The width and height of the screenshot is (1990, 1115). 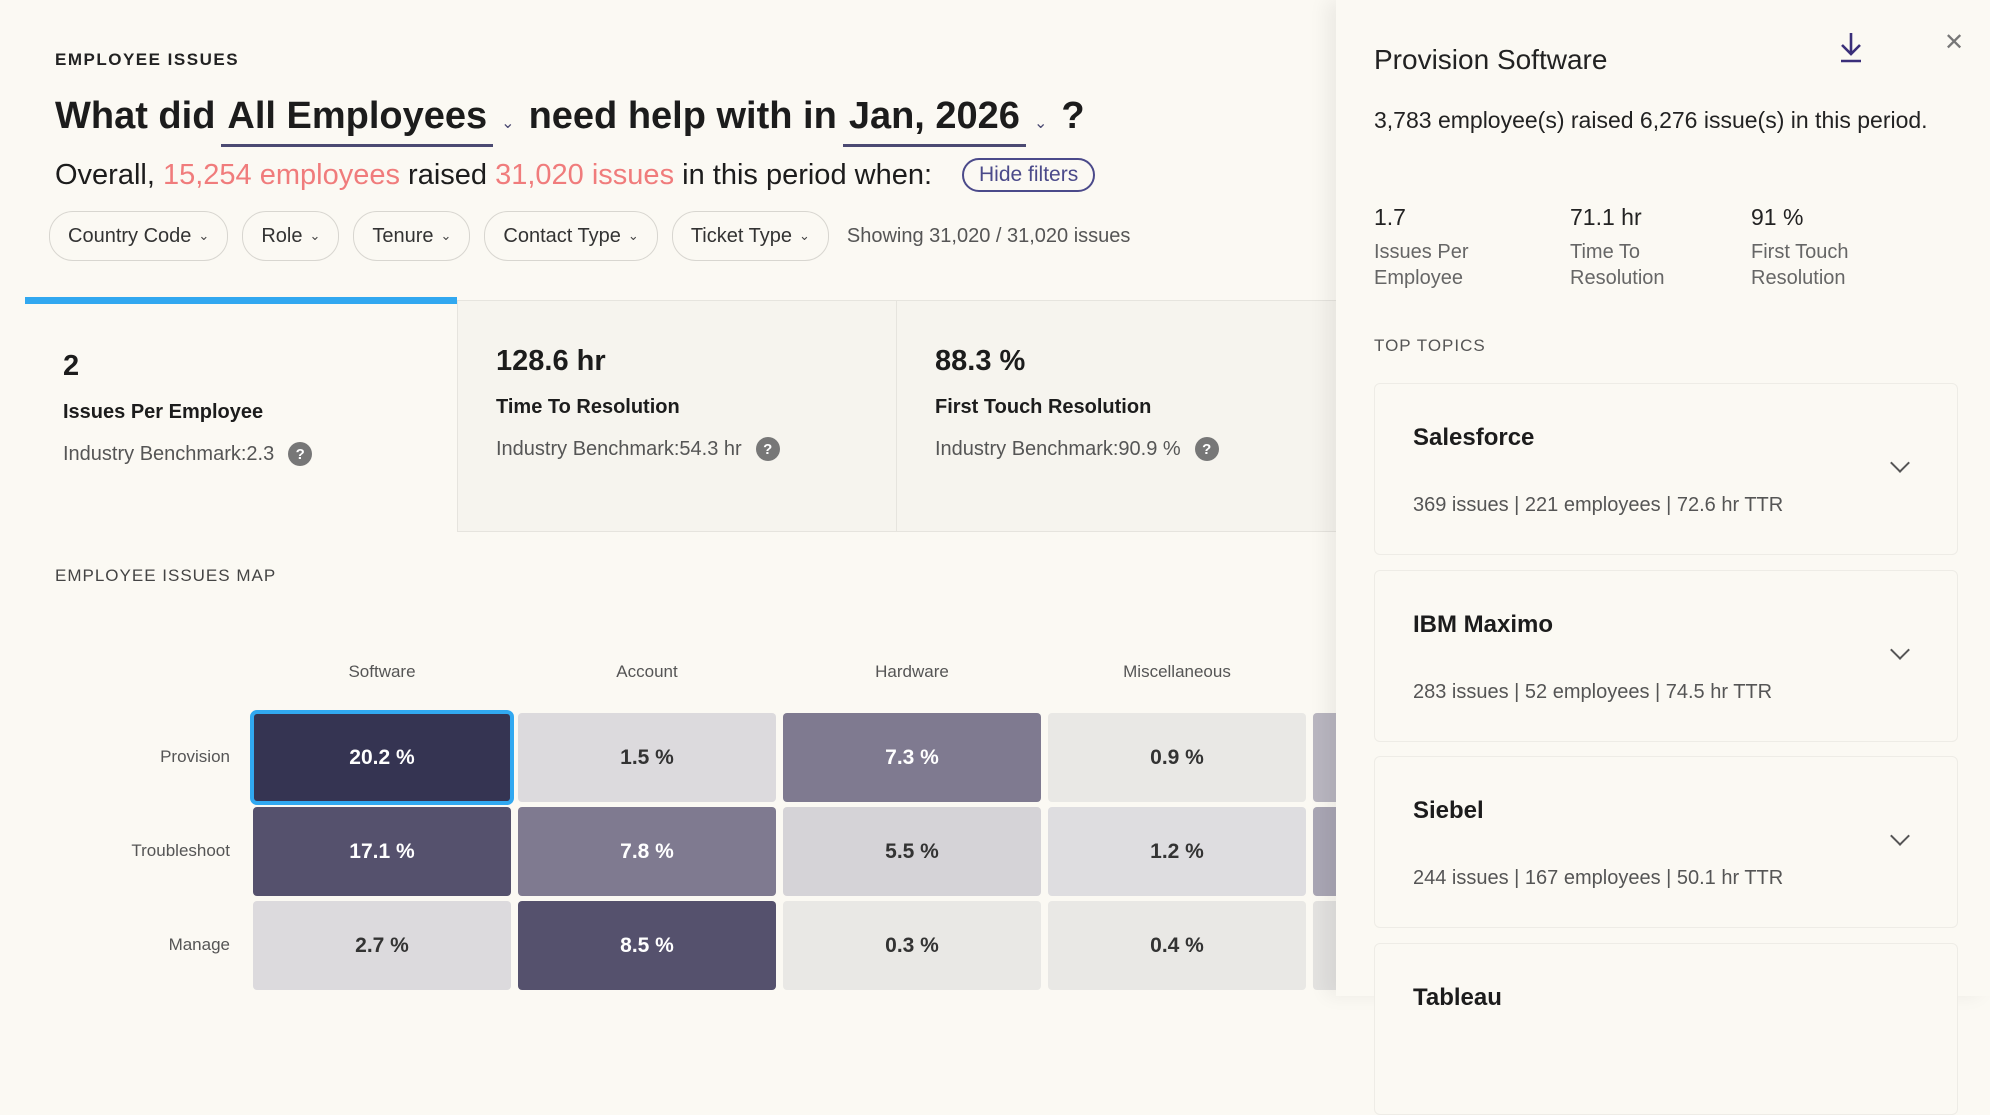 What do you see at coordinates (180, 850) in the screenshot?
I see `row-header: Troubleshoot` at bounding box center [180, 850].